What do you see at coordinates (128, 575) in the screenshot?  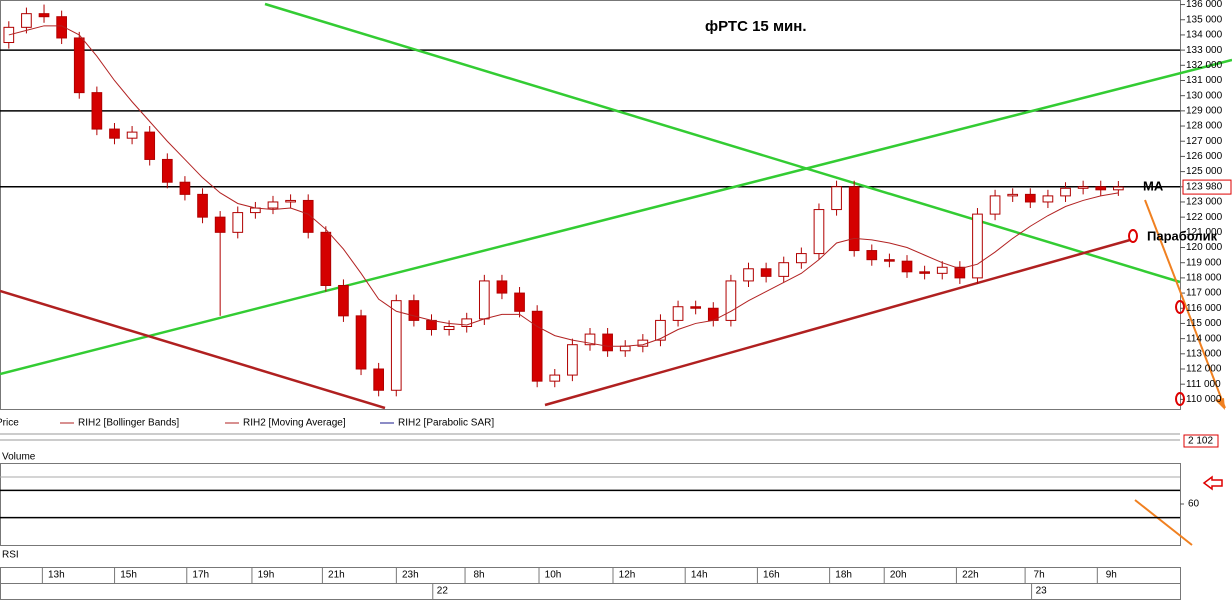 I see `x-tick-label: 15h` at bounding box center [128, 575].